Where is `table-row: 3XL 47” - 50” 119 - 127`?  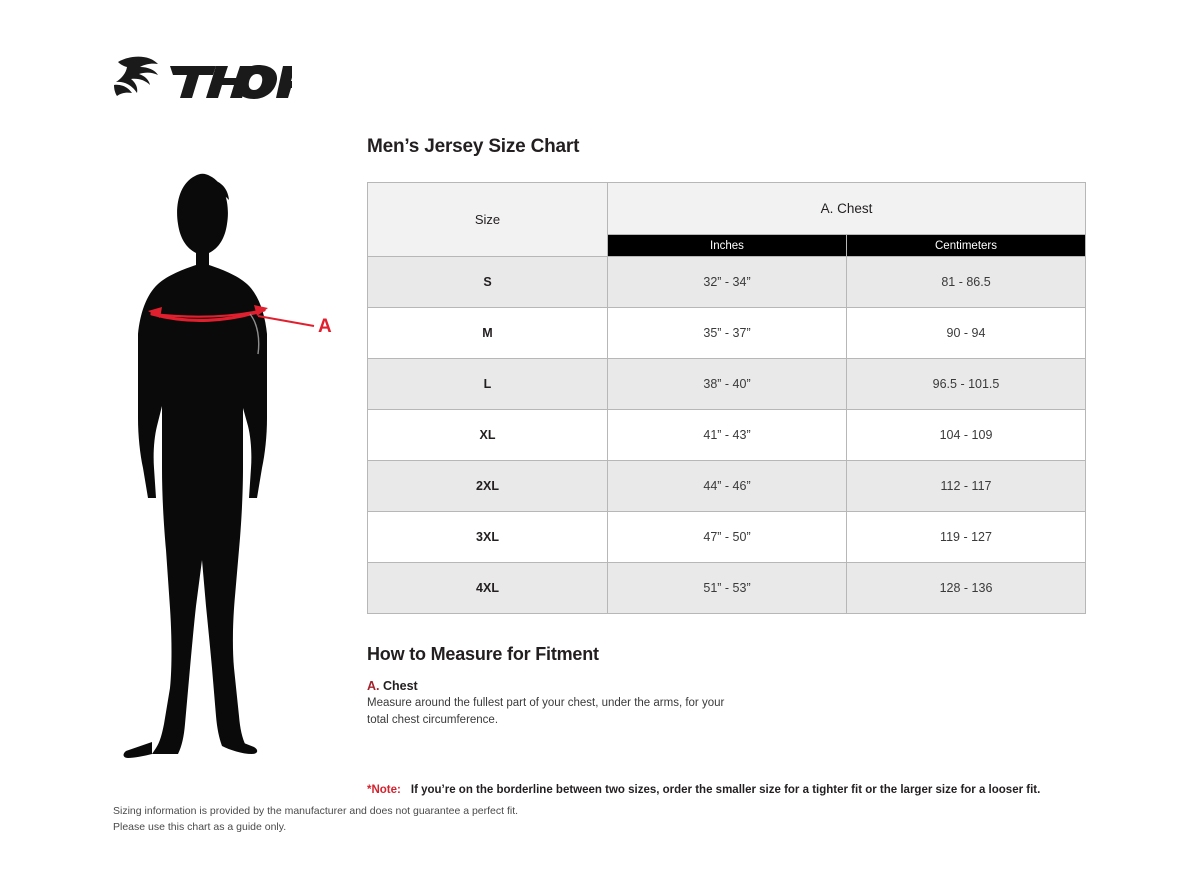 table-row: 3XL 47” - 50” 119 - 127 is located at coordinates (726, 537).